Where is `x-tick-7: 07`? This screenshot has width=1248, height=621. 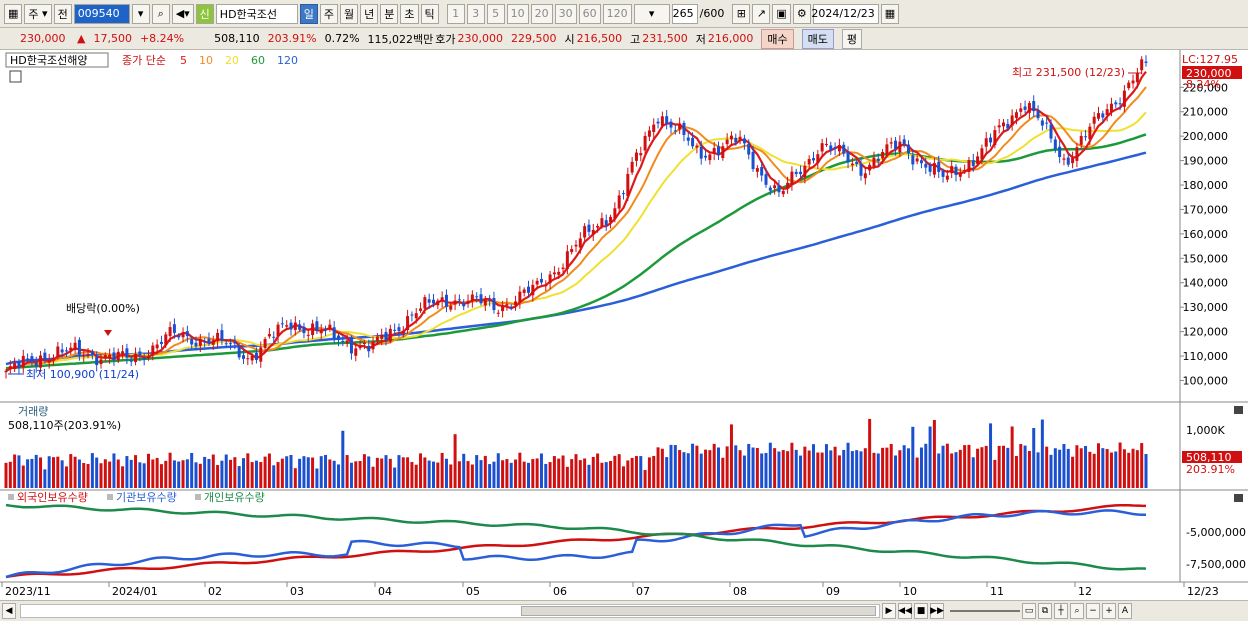
x-tick-7: 07 is located at coordinates (643, 591).